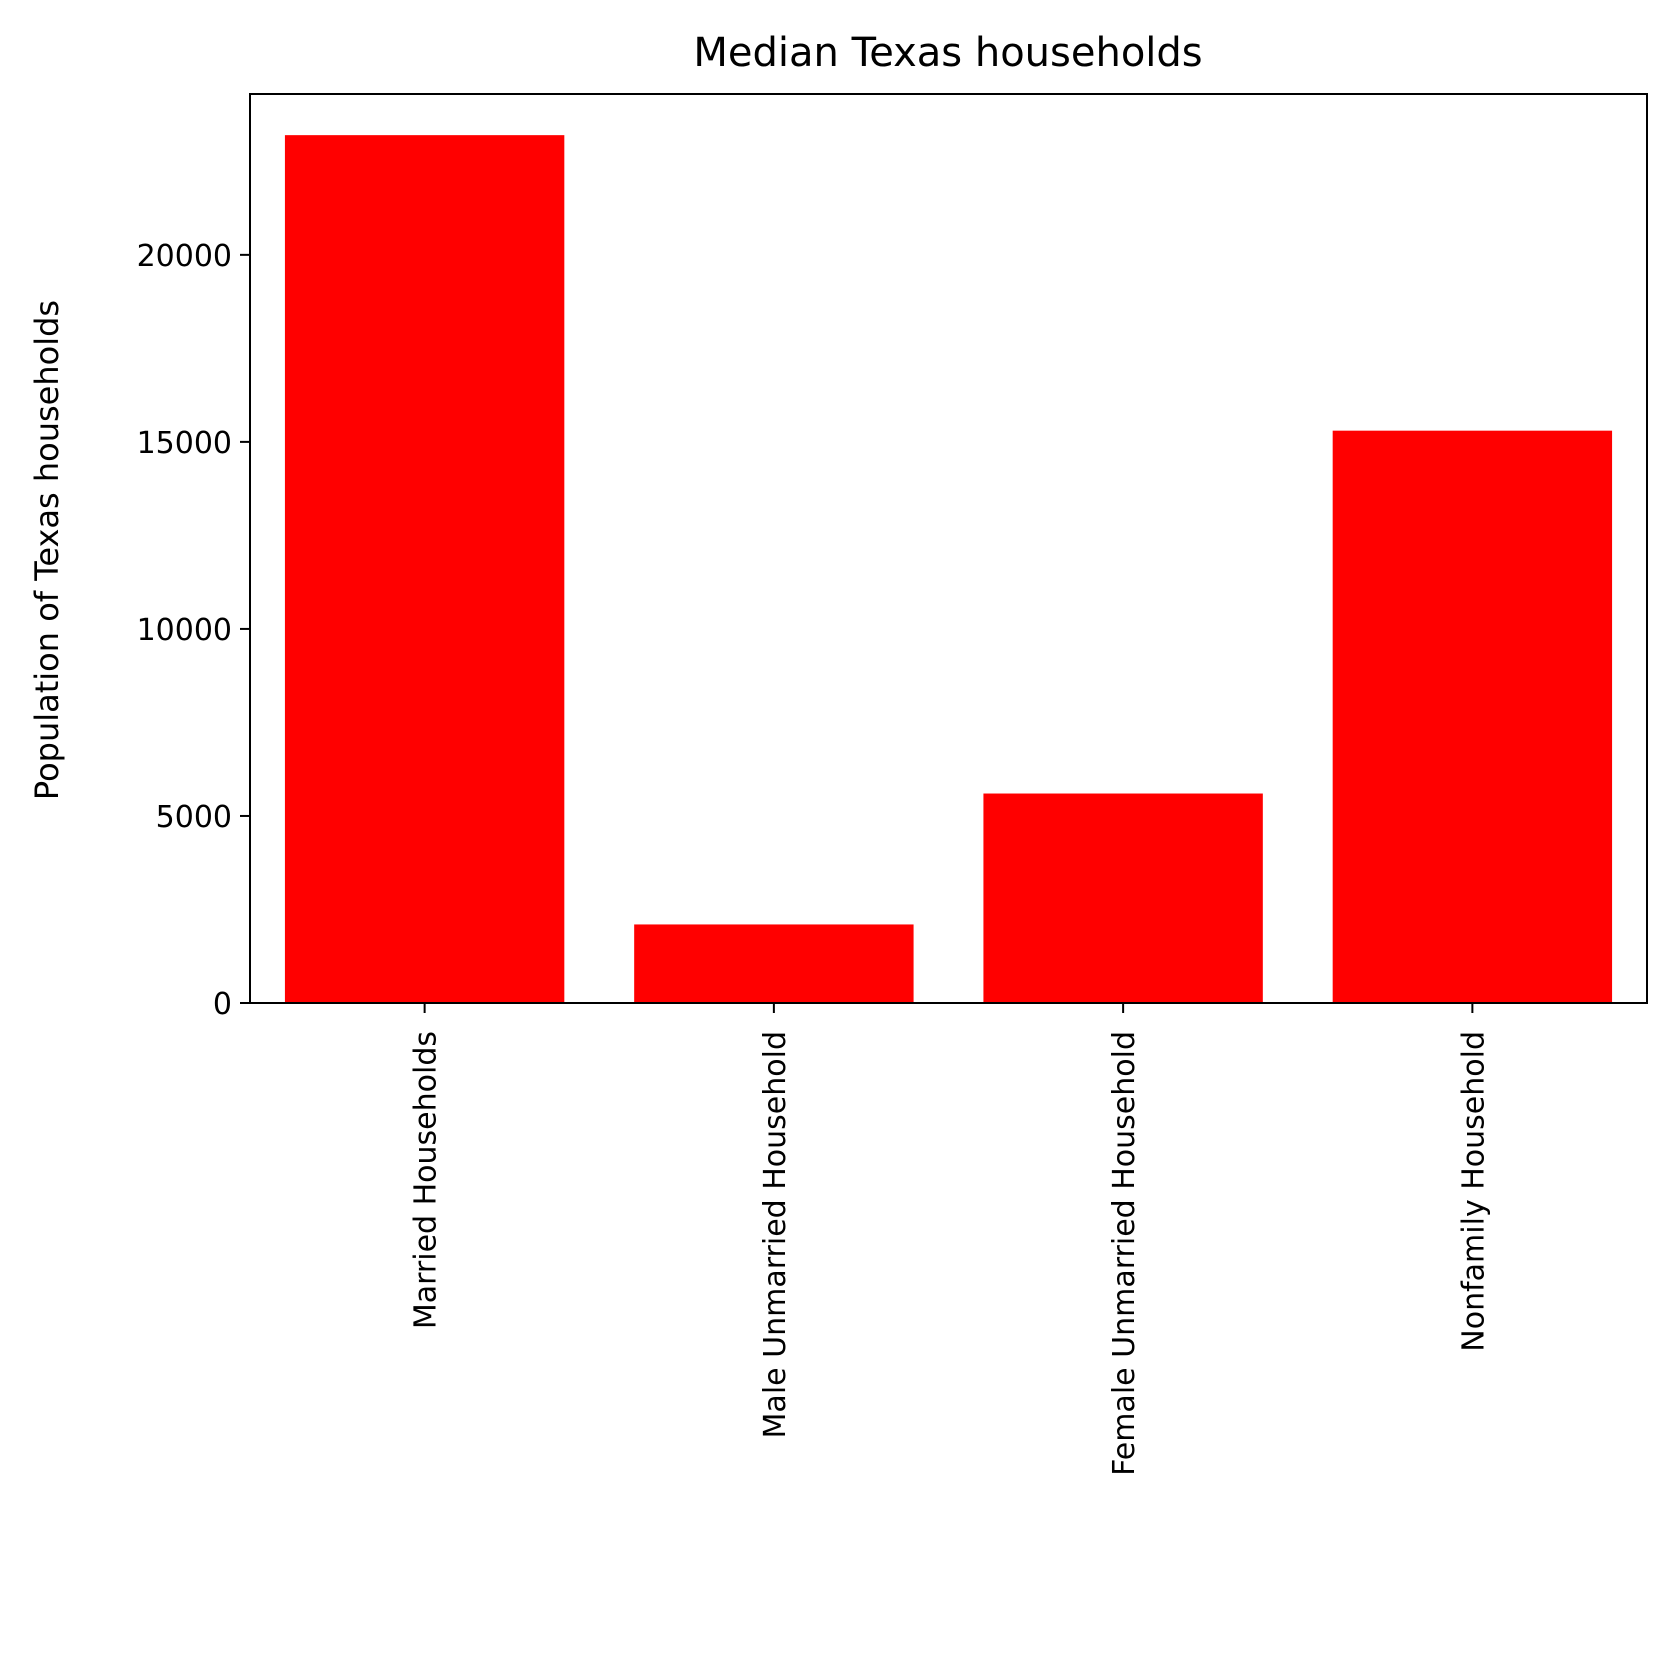 The width and height of the screenshot is (1673, 1680). What do you see at coordinates (184, 630) in the screenshot?
I see `y-tick-label: 10000` at bounding box center [184, 630].